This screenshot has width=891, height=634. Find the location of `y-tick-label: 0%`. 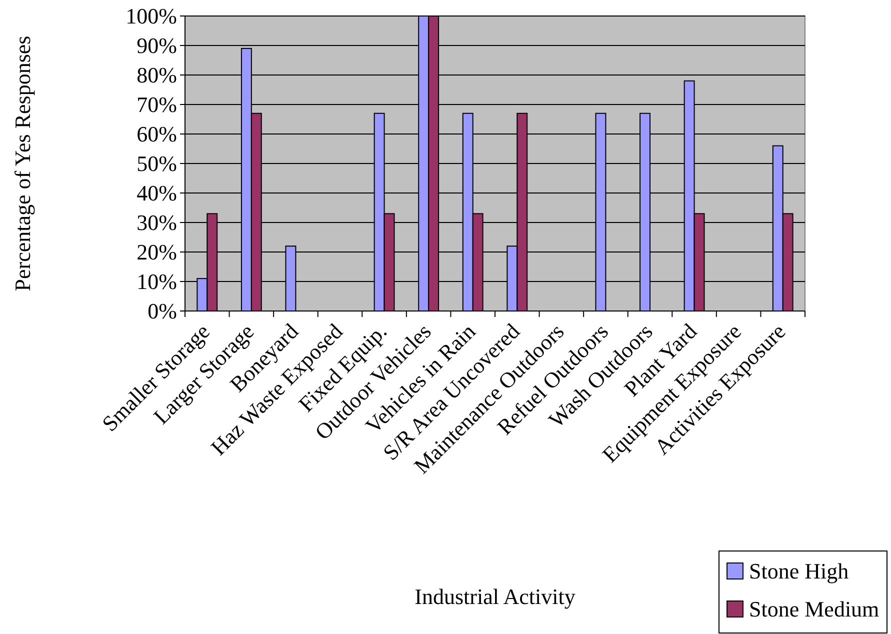

y-tick-label: 0% is located at coordinates (162, 311).